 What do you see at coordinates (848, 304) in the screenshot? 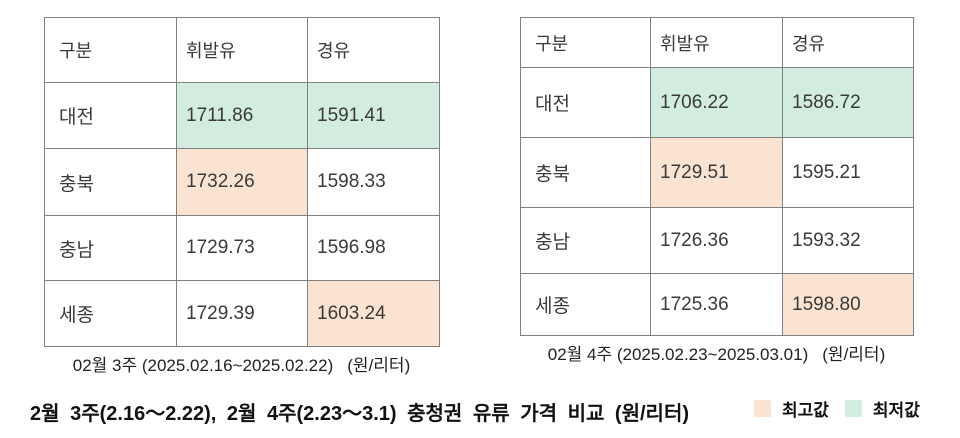
I see `diesel-price-cell: 1598.80` at bounding box center [848, 304].